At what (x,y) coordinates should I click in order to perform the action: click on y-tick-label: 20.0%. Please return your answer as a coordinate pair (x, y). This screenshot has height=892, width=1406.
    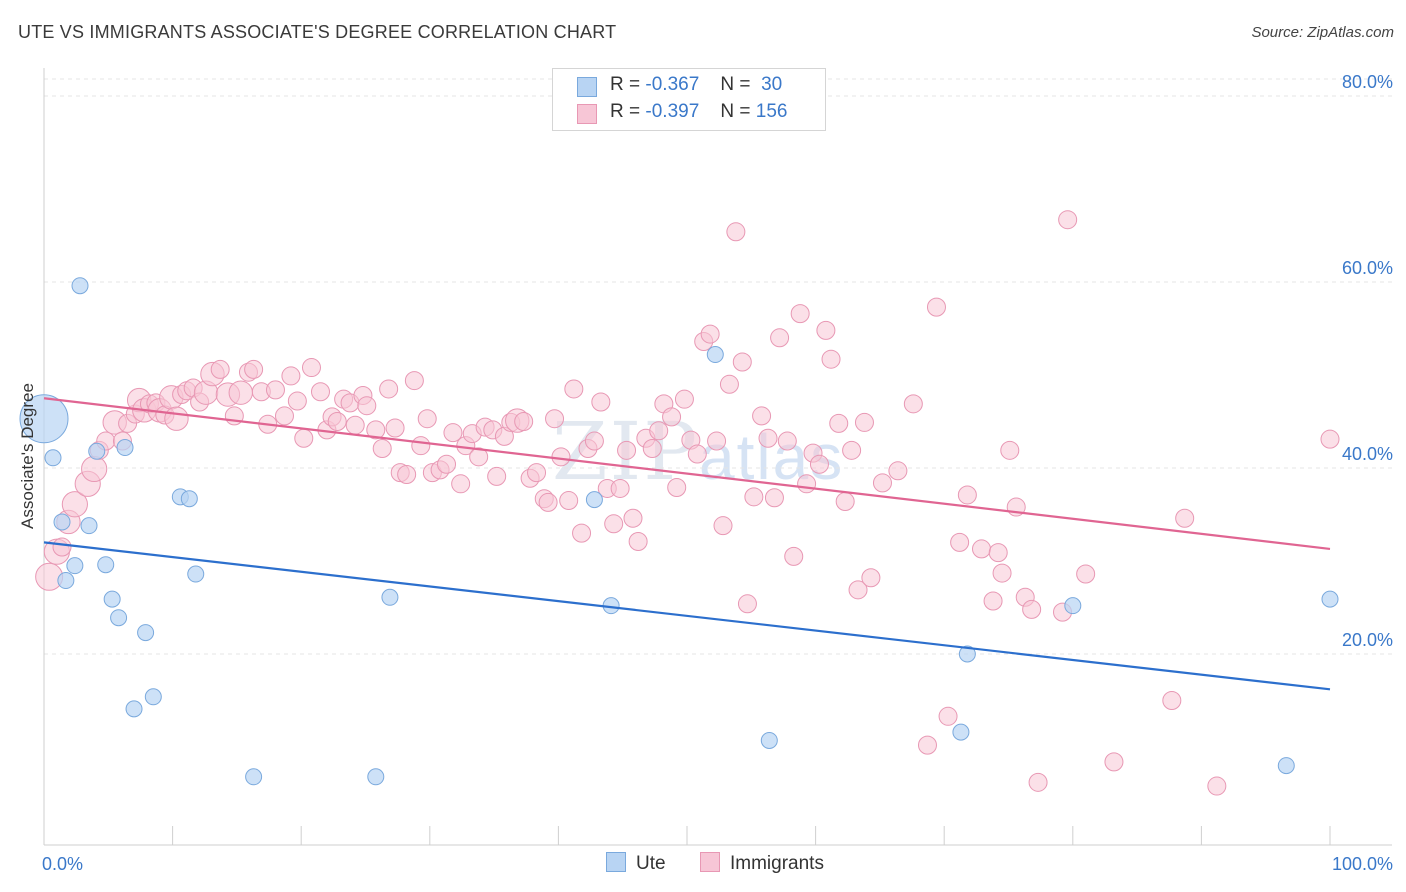
    Looking at the image, I should click on (1367, 640).